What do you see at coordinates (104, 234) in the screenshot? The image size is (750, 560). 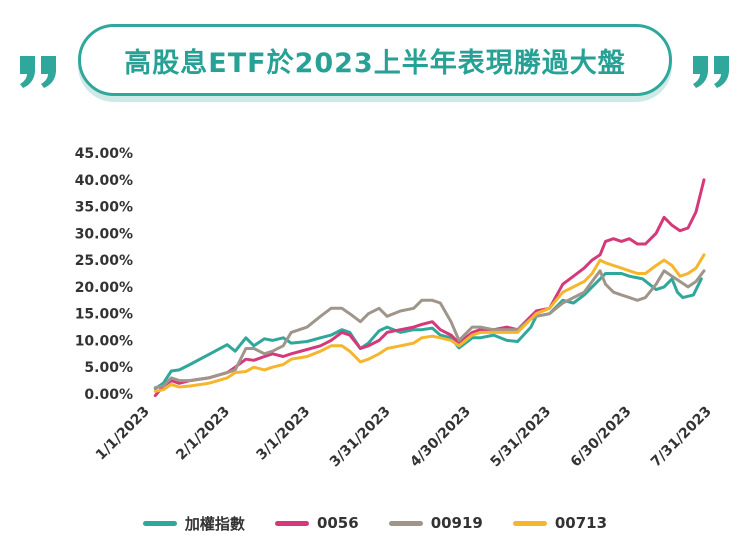 I see `y-tick-label: 30.00%` at bounding box center [104, 234].